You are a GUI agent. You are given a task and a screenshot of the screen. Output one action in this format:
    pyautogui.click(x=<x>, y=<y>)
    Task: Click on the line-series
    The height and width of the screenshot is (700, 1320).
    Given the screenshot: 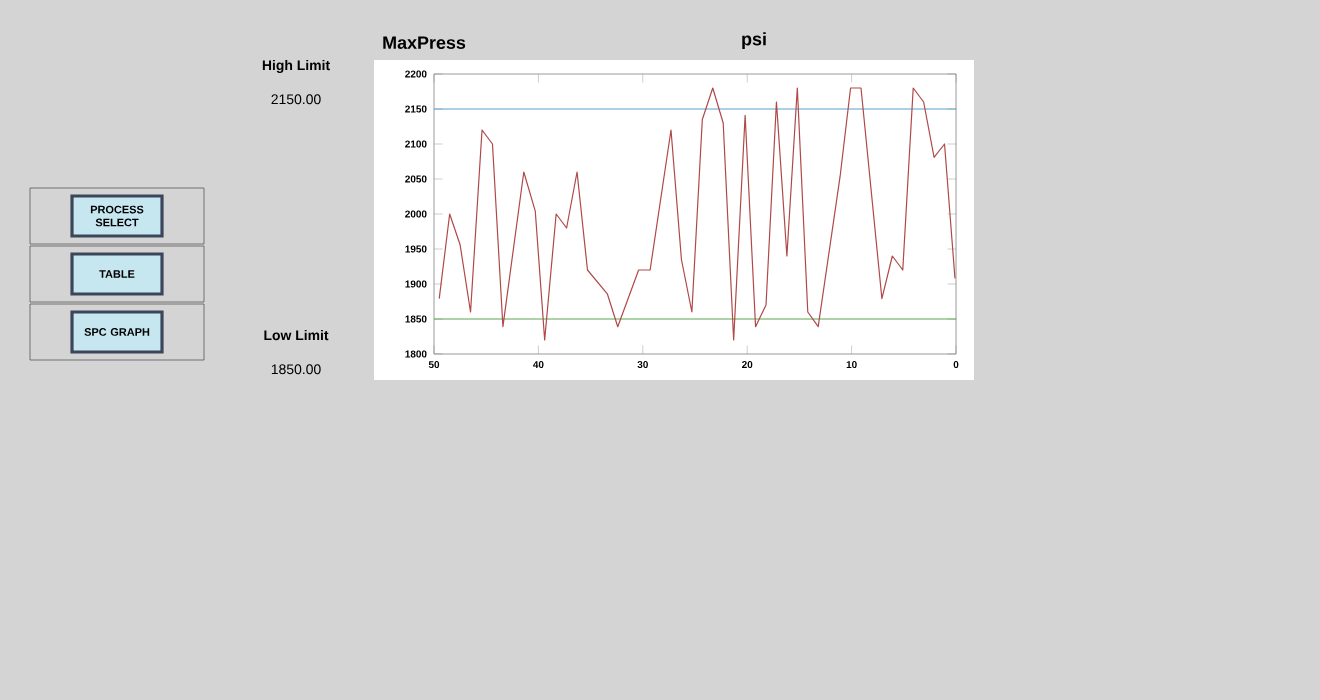 What is the action you would take?
    pyautogui.click(x=697, y=214)
    